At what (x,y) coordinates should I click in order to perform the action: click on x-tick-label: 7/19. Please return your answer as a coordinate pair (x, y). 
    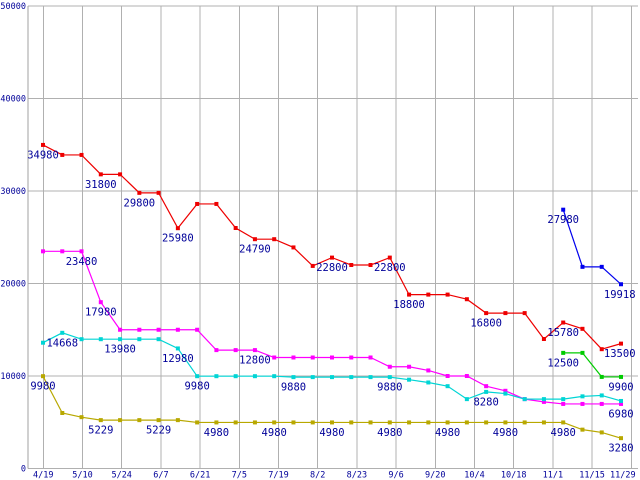
    Looking at the image, I should click on (278, 475).